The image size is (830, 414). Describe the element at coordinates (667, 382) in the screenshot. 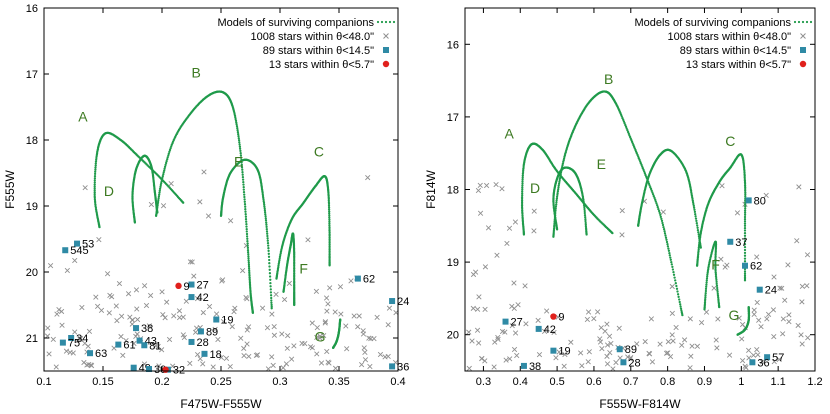

I see `x-tick-label: 0.8` at that location.